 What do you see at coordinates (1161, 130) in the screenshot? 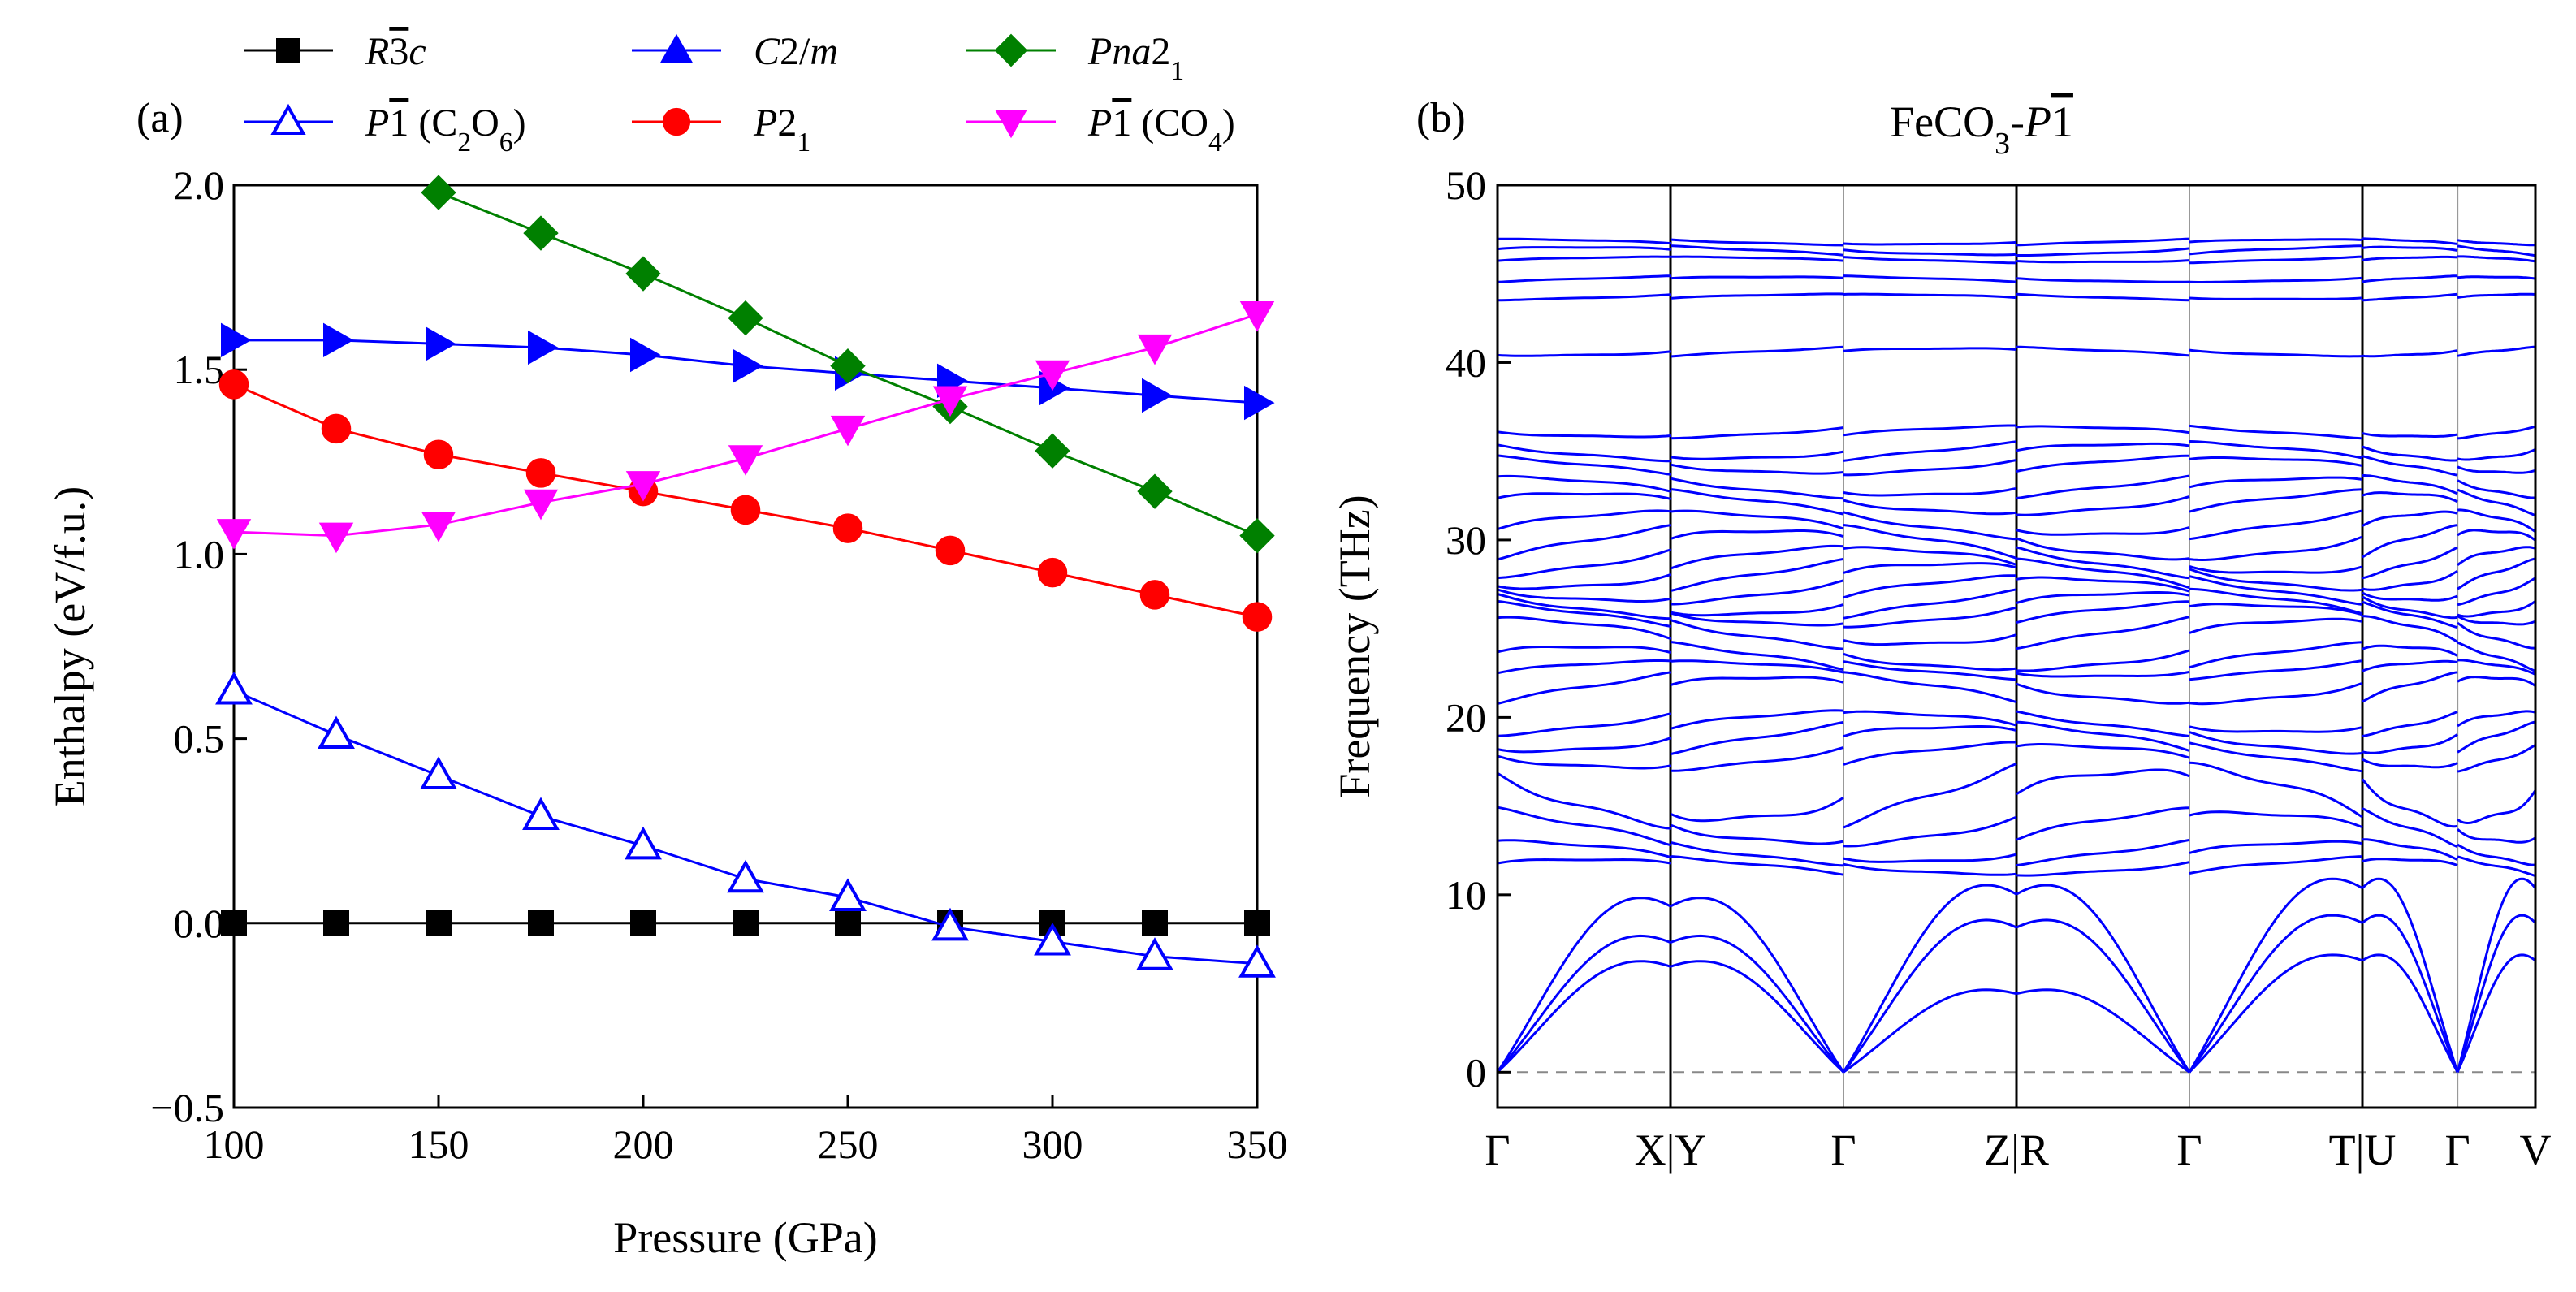
I see `legend-label: P1 (CO4)` at bounding box center [1161, 130].